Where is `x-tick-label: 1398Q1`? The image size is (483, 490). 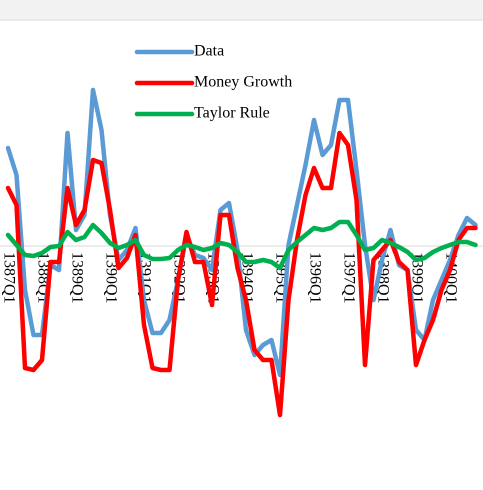
x-tick-label: 1398Q1 is located at coordinates (382, 278).